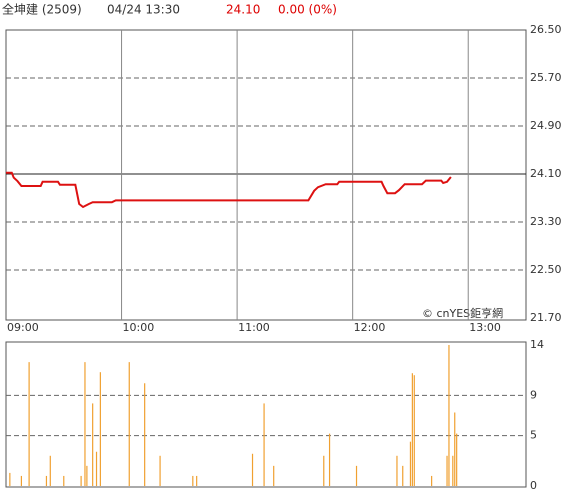 This screenshot has width=580, height=500. What do you see at coordinates (229, 190) in the screenshot?
I see `price-line` at bounding box center [229, 190].